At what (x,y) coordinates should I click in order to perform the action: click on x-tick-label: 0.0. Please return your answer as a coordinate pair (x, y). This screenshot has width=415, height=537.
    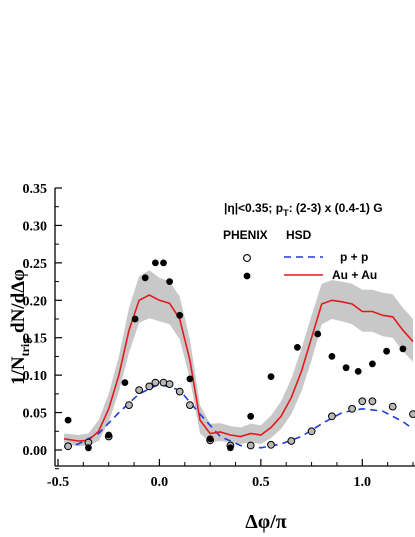
    Looking at the image, I should click on (160, 482).